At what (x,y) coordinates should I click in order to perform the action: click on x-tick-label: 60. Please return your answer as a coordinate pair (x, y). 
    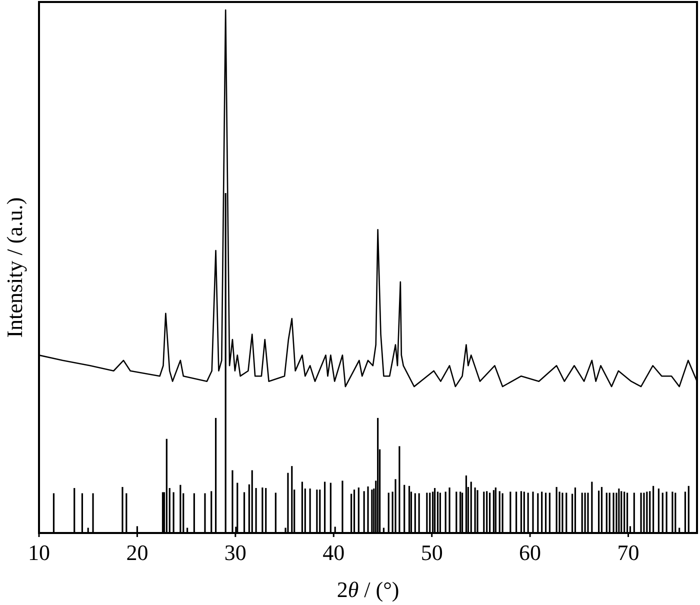
    Looking at the image, I should click on (530, 552).